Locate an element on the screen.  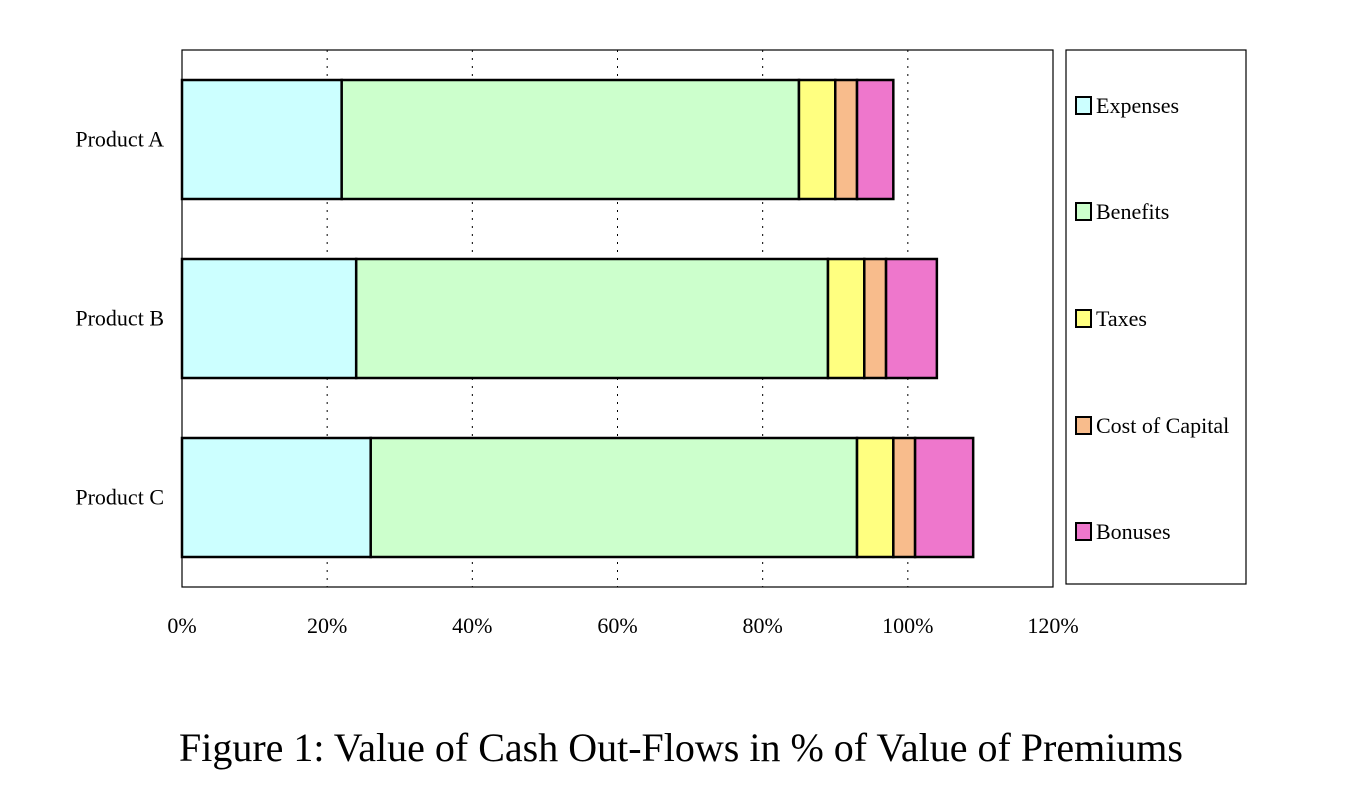
x-tick-label: 40% is located at coordinates (472, 625).